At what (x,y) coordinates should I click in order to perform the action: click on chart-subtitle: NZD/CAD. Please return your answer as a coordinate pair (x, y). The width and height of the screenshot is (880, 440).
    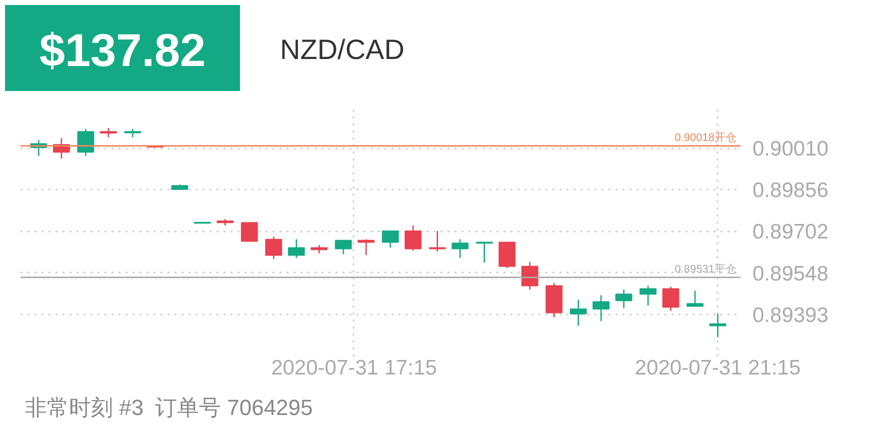
    Looking at the image, I should click on (342, 50).